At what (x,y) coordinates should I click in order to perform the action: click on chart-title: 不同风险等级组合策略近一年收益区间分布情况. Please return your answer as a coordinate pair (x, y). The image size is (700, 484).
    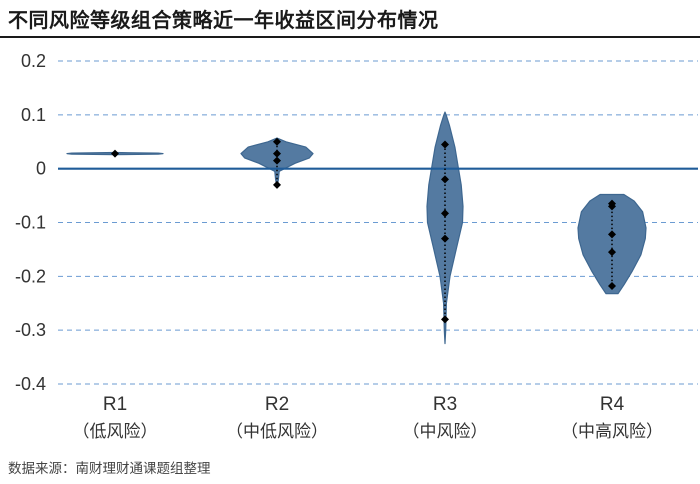
    Looking at the image, I should click on (223, 20).